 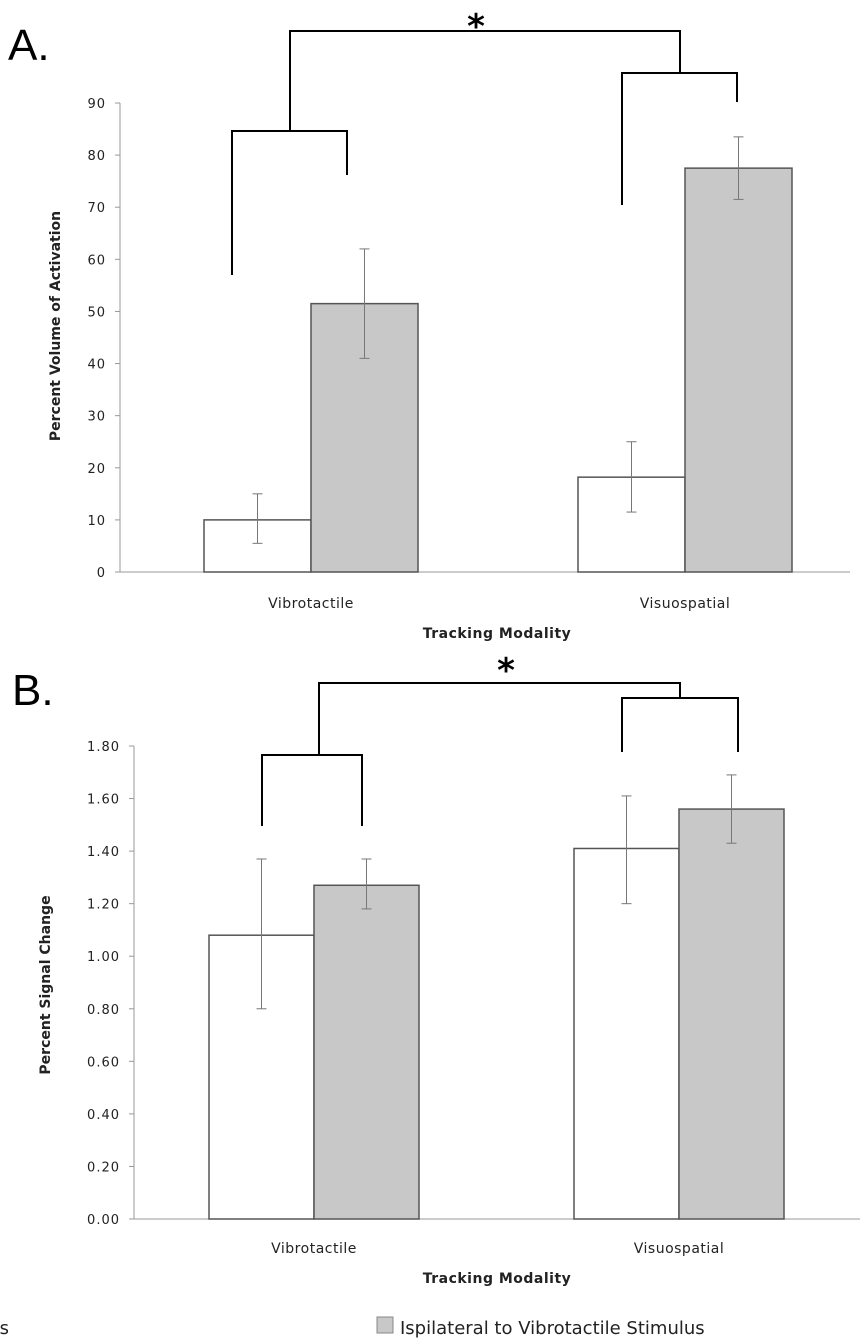 I want to click on panel-b-x-axis-title: Tracking Modality, so click(x=497, y=1279).